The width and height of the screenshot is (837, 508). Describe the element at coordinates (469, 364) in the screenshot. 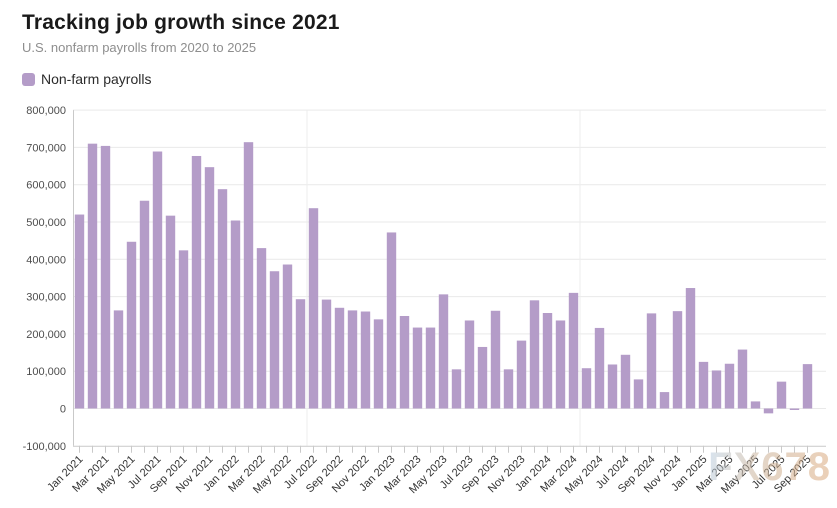

I see `bar-Jul-2023` at that location.